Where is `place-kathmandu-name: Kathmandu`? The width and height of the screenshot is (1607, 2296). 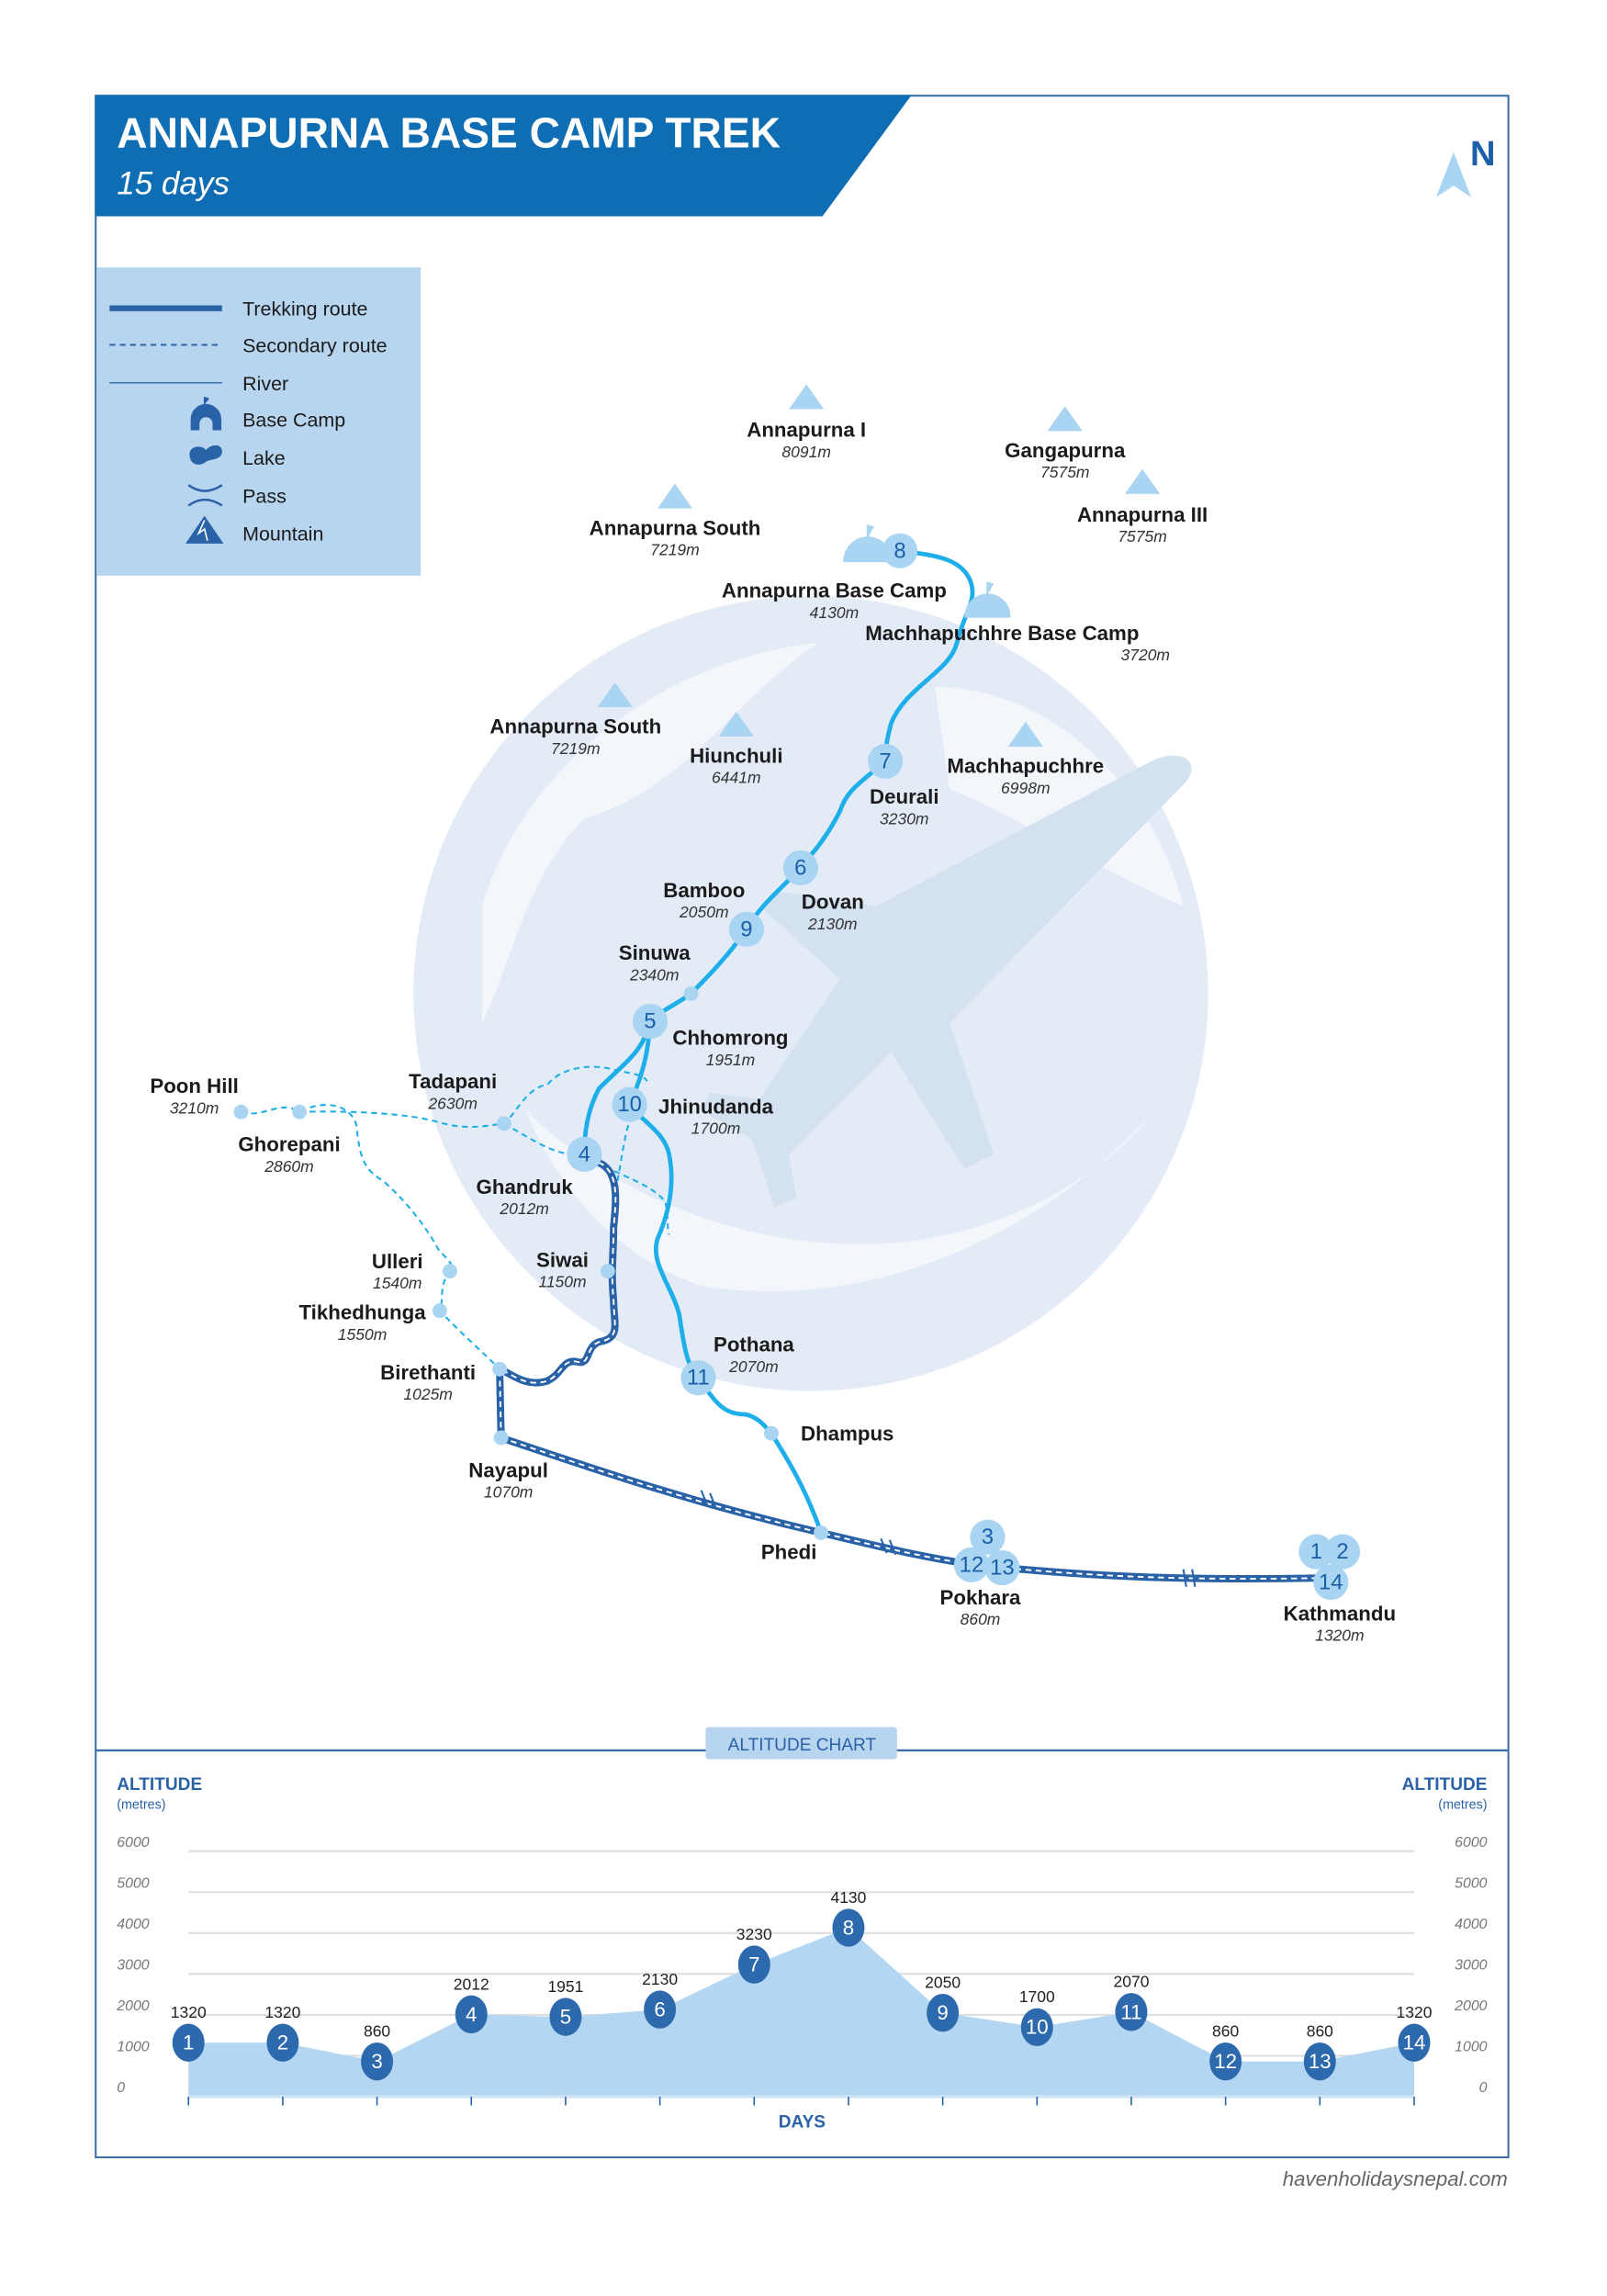 place-kathmandu-name: Kathmandu is located at coordinates (1340, 1613).